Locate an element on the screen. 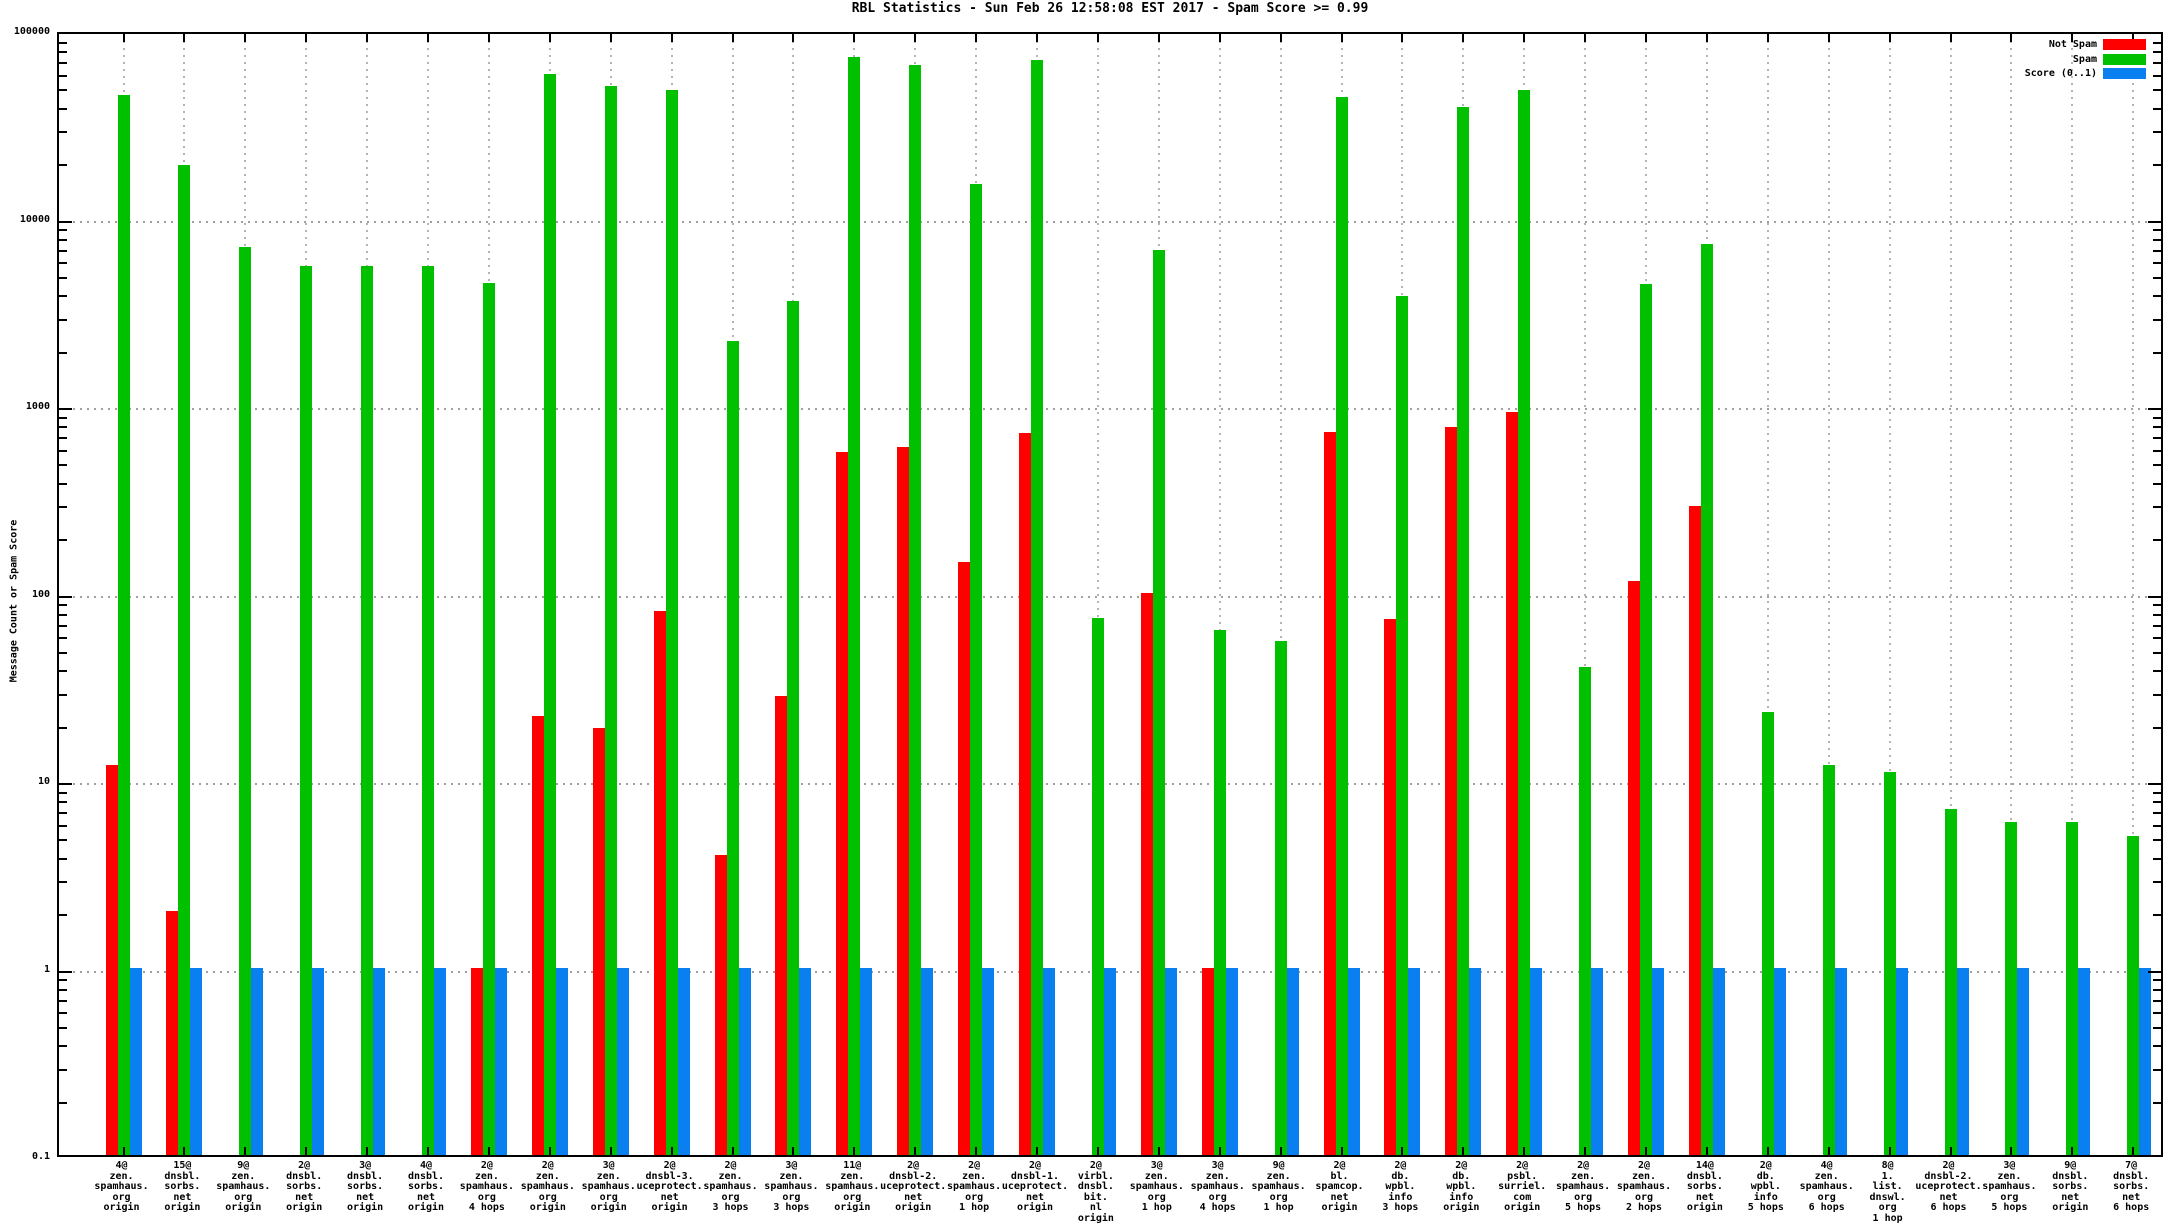 Image resolution: width=2176 pixels, height=1224 pixels. x-tick-label: 2@ dnsbl. sorbs. net origin is located at coordinates (304, 1186).